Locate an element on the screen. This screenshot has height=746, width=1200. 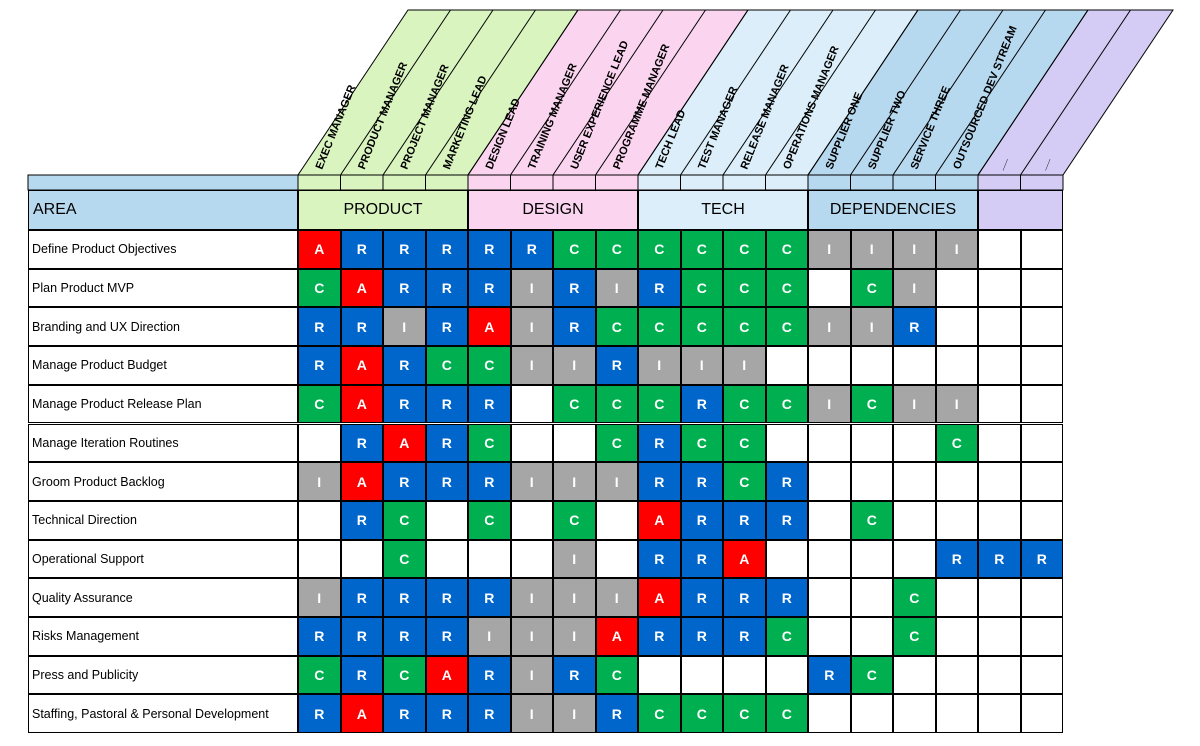
group-header-dependencies: DEPENDENCIES is located at coordinates (893, 210).